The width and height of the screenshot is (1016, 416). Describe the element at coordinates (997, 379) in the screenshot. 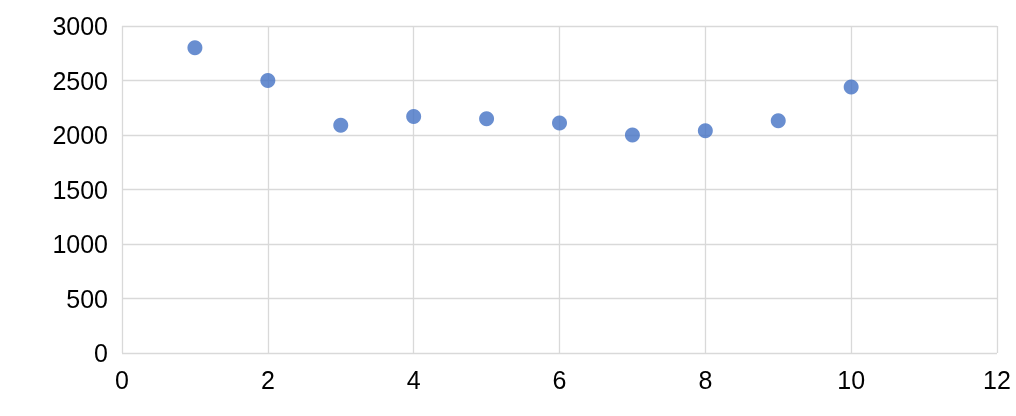

I see `x-tick-label: 12` at that location.